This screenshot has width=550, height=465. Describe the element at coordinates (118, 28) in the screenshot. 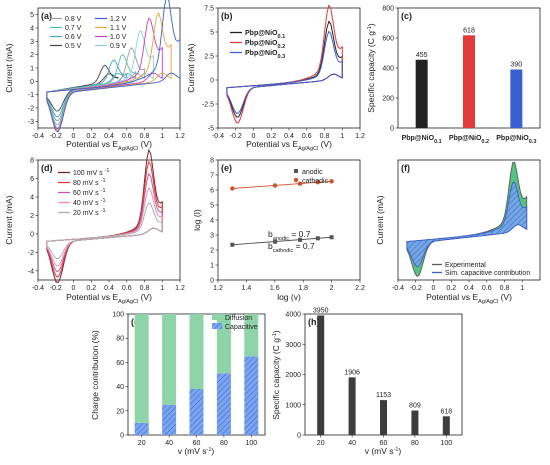

I see `legend-label: 1.1 V` at that location.